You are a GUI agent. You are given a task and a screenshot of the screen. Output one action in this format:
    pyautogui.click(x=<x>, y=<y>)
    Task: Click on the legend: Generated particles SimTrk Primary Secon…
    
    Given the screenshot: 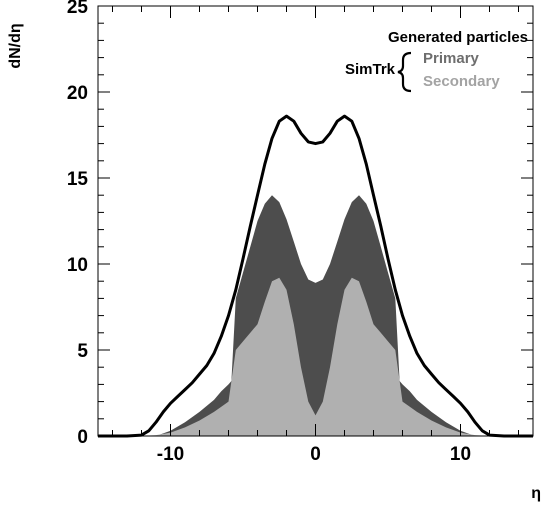 What is the action you would take?
    pyautogui.click(x=436, y=61)
    